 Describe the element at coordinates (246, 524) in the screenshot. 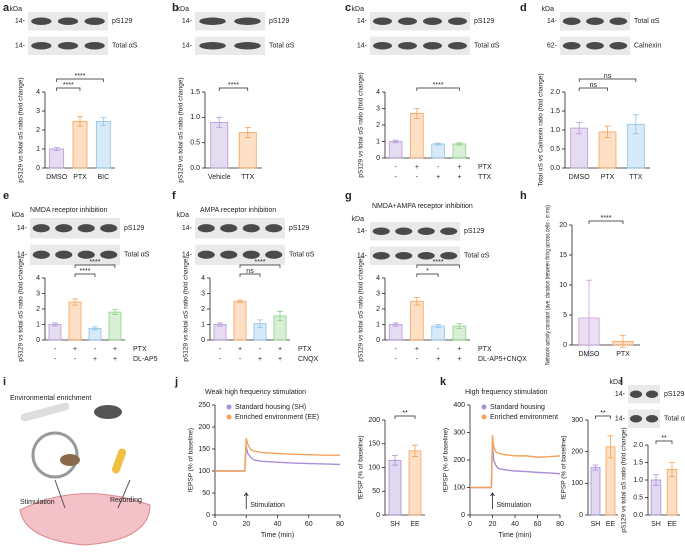

I see `x-tick-label: 20` at that location.